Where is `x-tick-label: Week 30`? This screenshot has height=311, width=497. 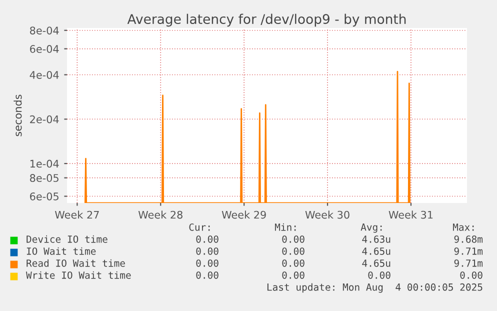
x-tick-label: Week 30 is located at coordinates (327, 214).